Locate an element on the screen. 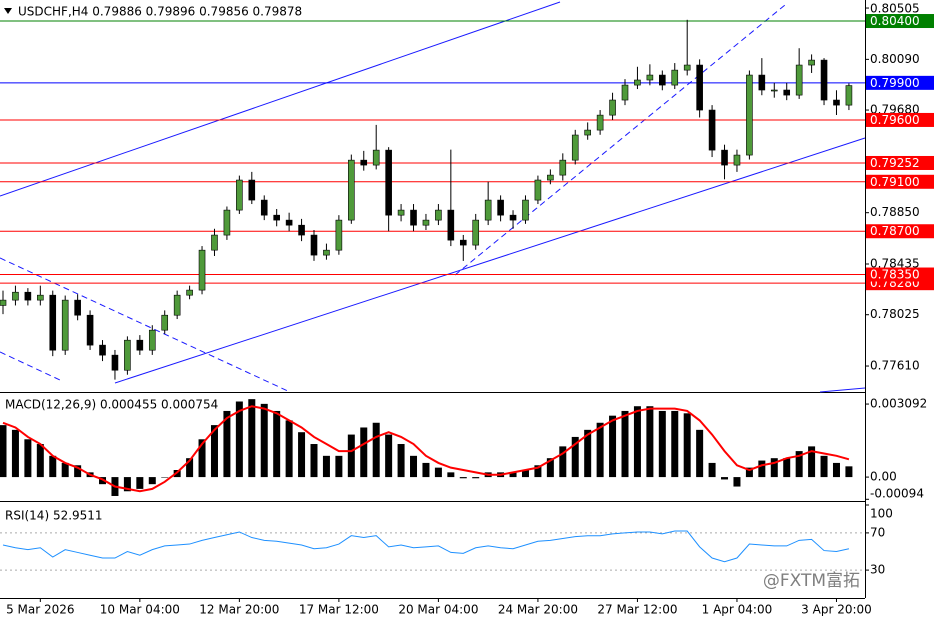 This screenshot has width=936, height=624. level-label: 0.78350 is located at coordinates (900, 274).